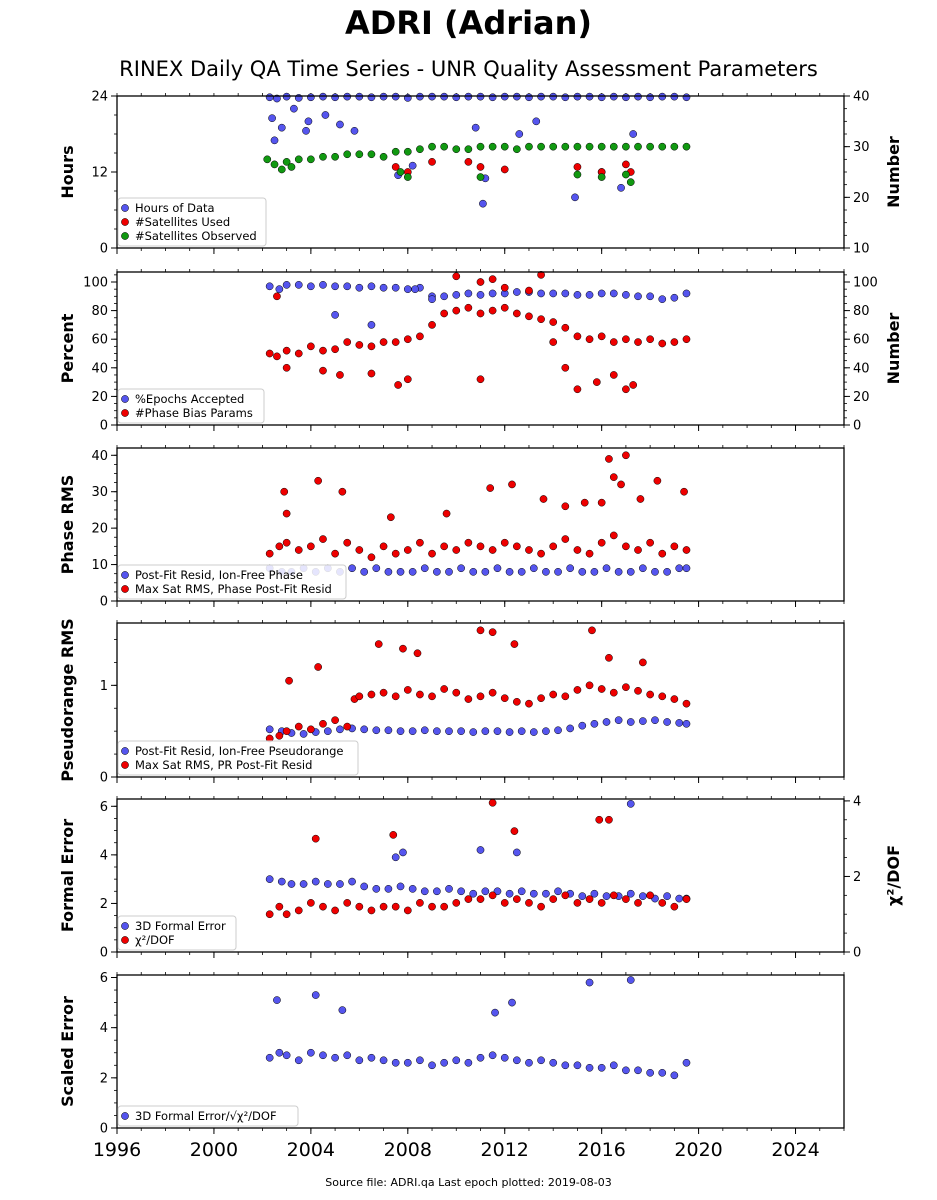  I want to click on y2-tick-label: 20, so click(861, 397).